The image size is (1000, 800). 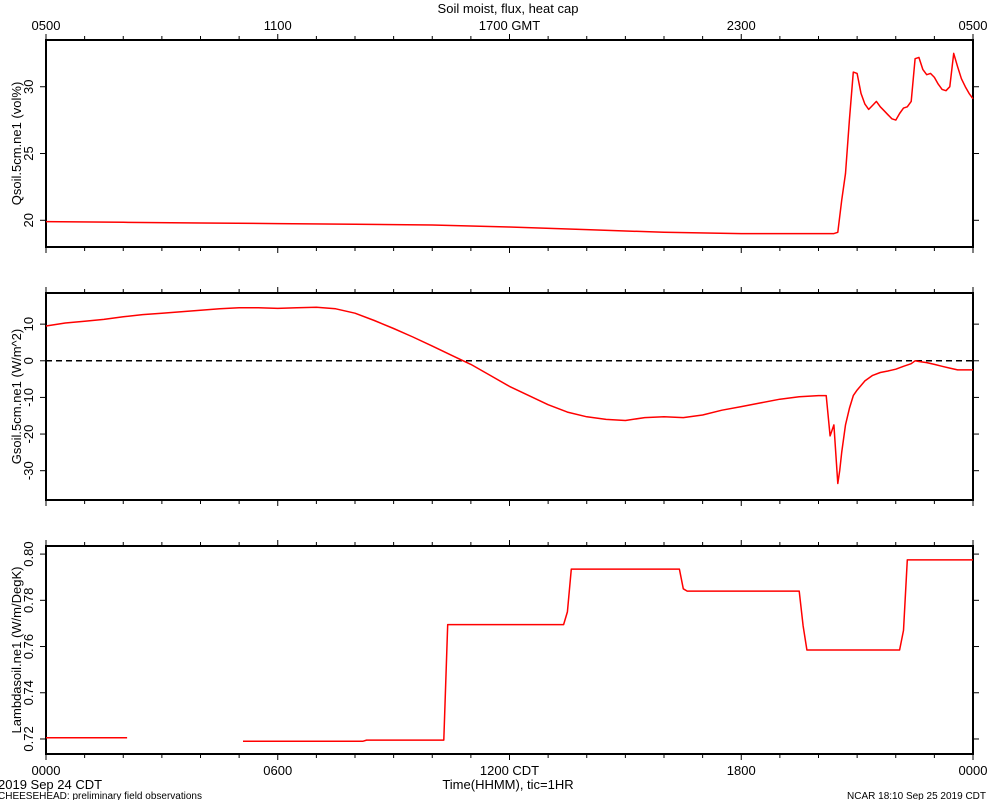 What do you see at coordinates (16, 650) in the screenshot?
I see `y-axis-label: Lambdasoil.ne1 (W/m/DegK)` at bounding box center [16, 650].